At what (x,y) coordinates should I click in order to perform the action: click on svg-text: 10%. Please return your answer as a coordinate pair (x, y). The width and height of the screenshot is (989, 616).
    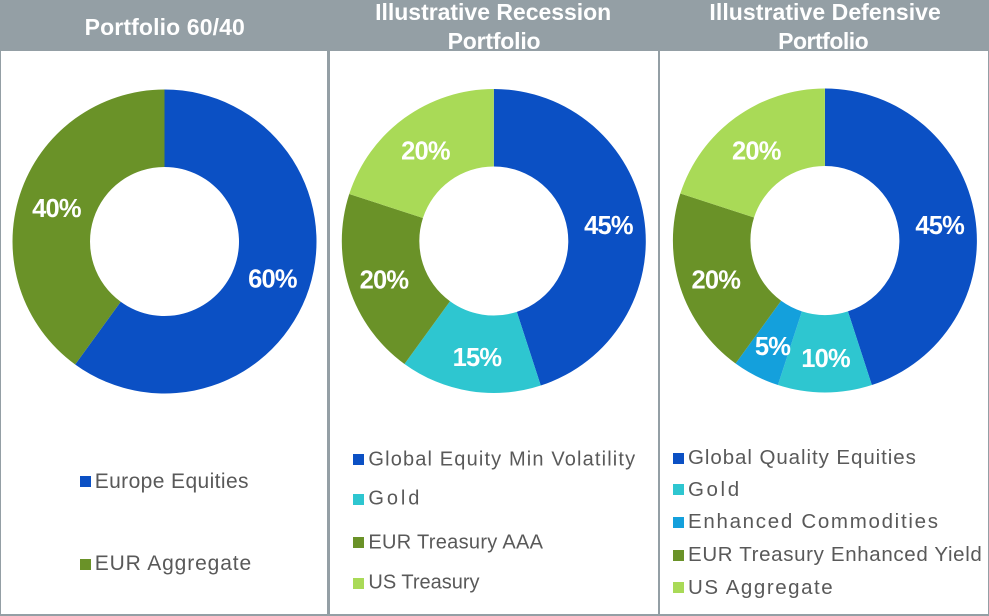
    Looking at the image, I should click on (825, 359).